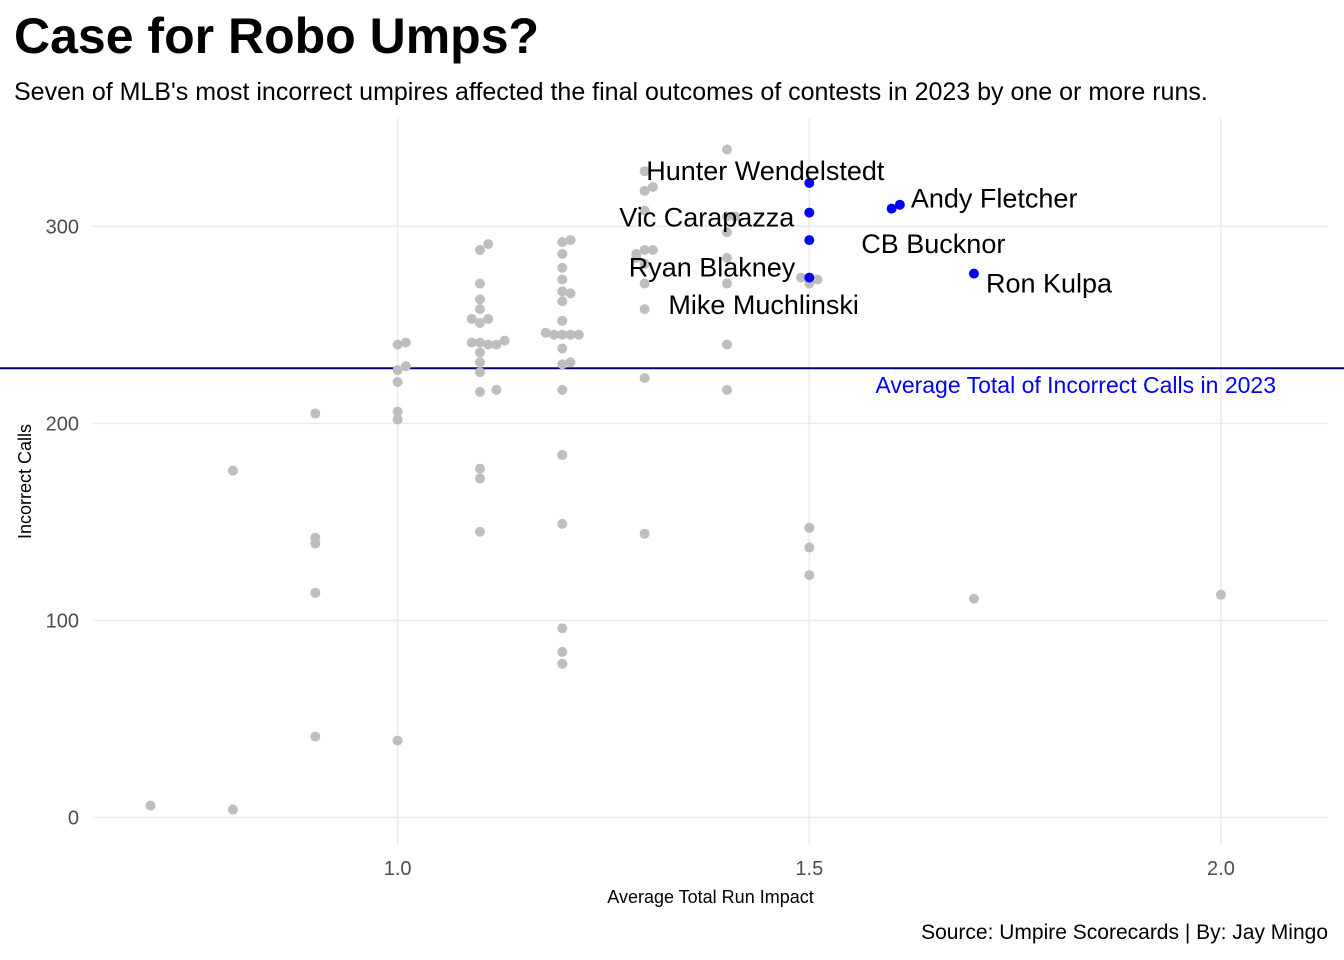 The height and width of the screenshot is (960, 1344). Describe the element at coordinates (1049, 284) in the screenshot. I see `umpire-label: Ron Kulpa` at that location.